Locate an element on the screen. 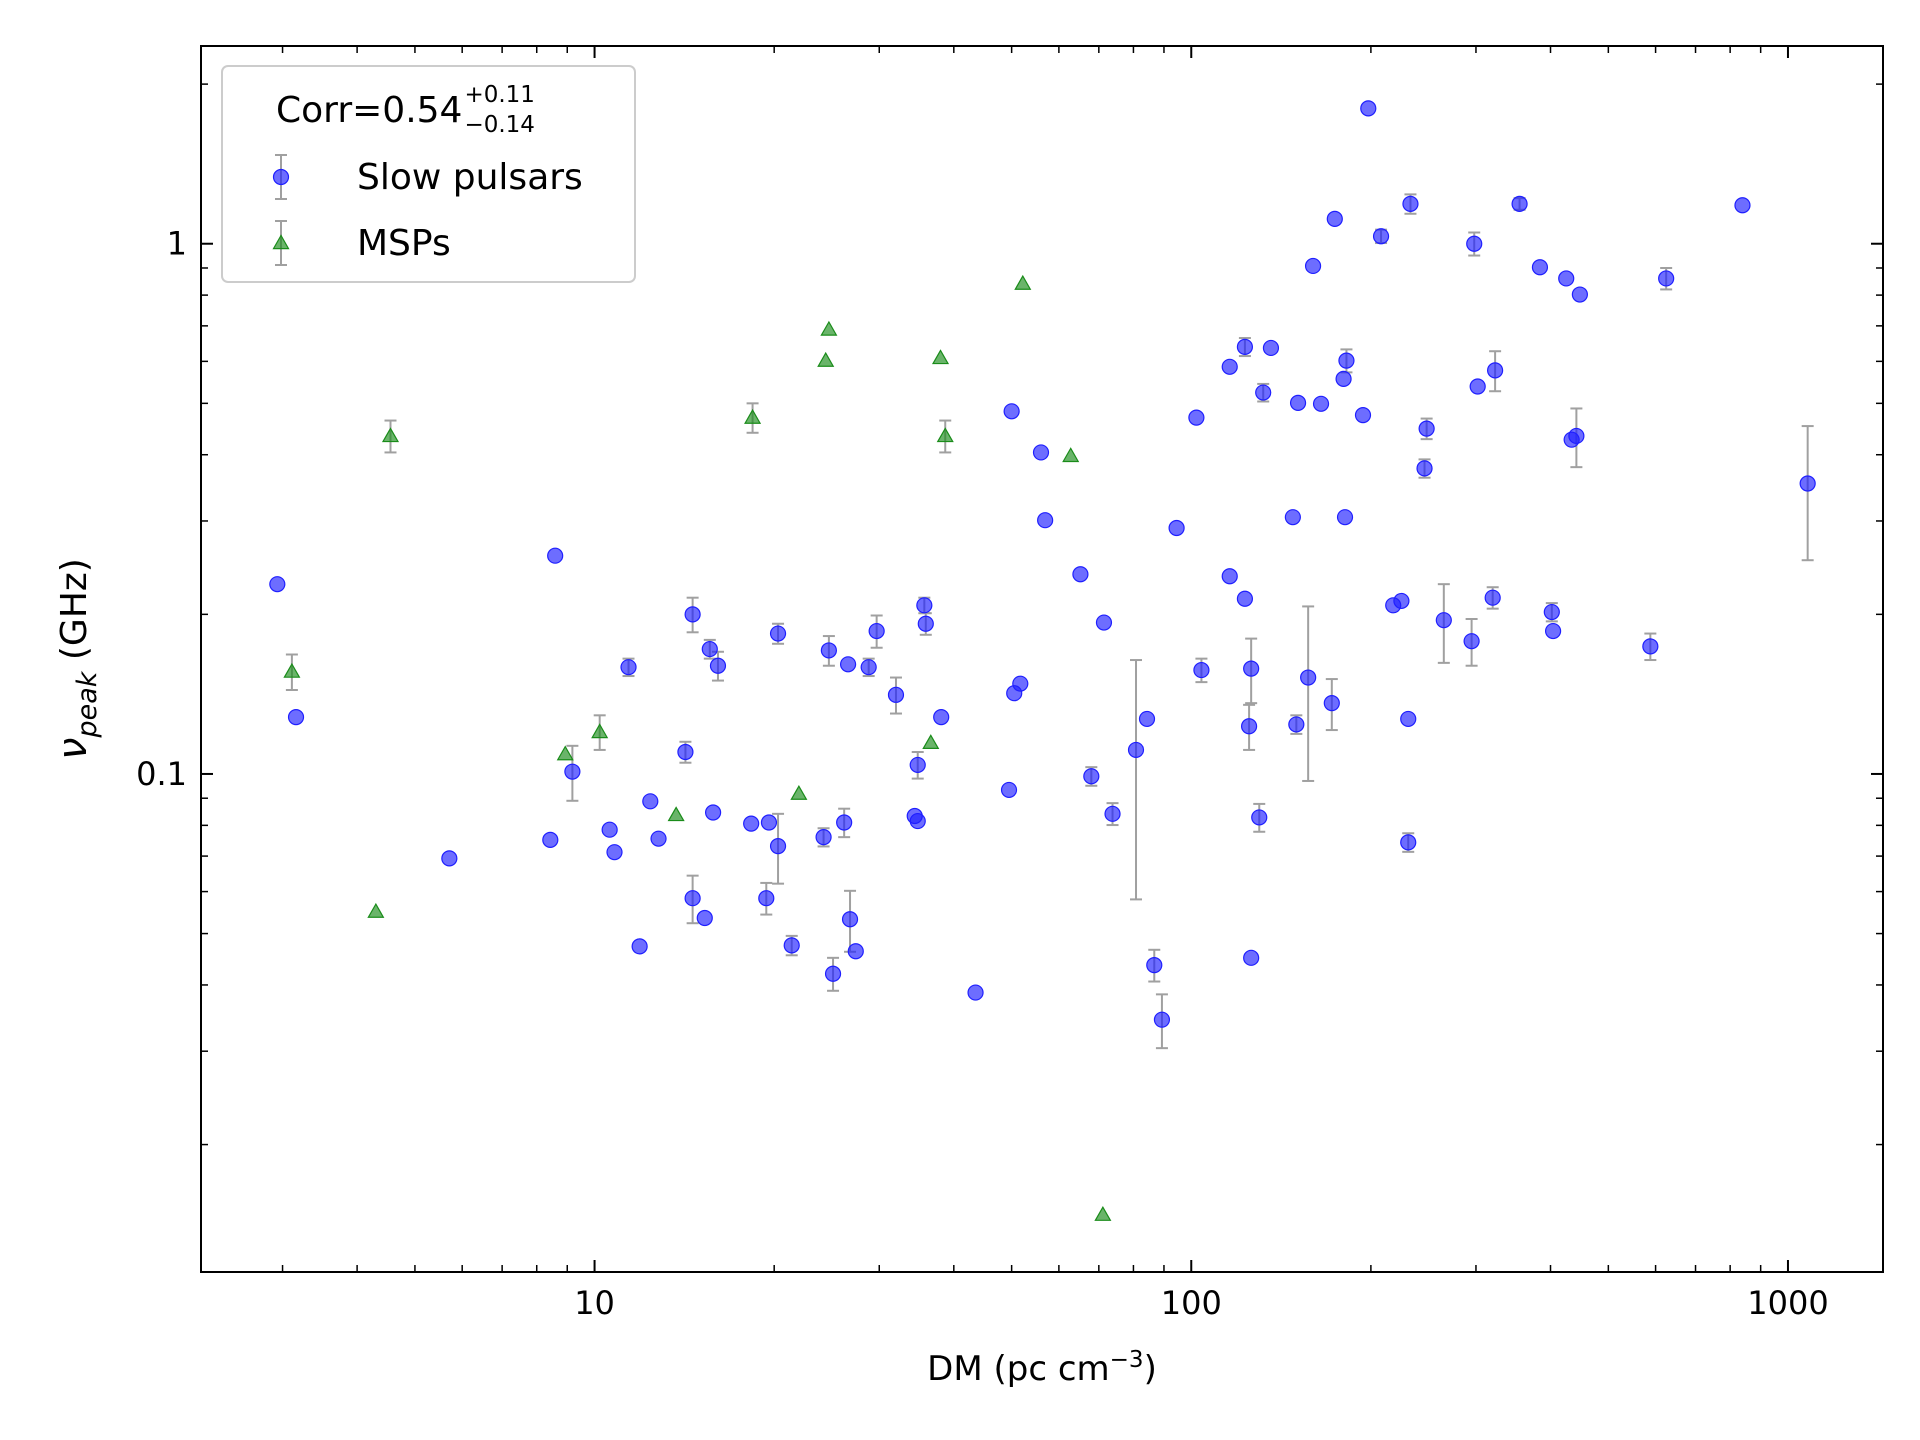 The height and width of the screenshot is (1440, 1920). y-label-unit: (GHz) is located at coordinates (74, 614).